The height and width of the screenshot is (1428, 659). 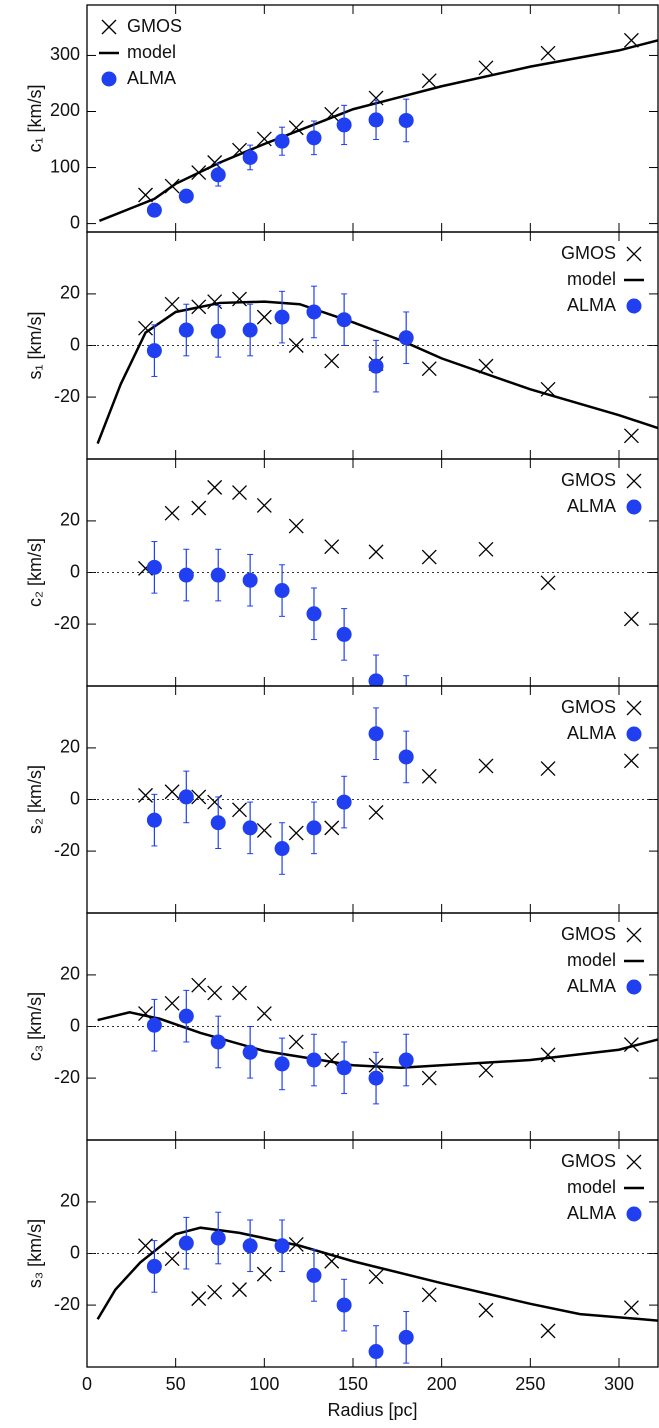 What do you see at coordinates (67, 850) in the screenshot?
I see `y-tick-label: -20` at bounding box center [67, 850].